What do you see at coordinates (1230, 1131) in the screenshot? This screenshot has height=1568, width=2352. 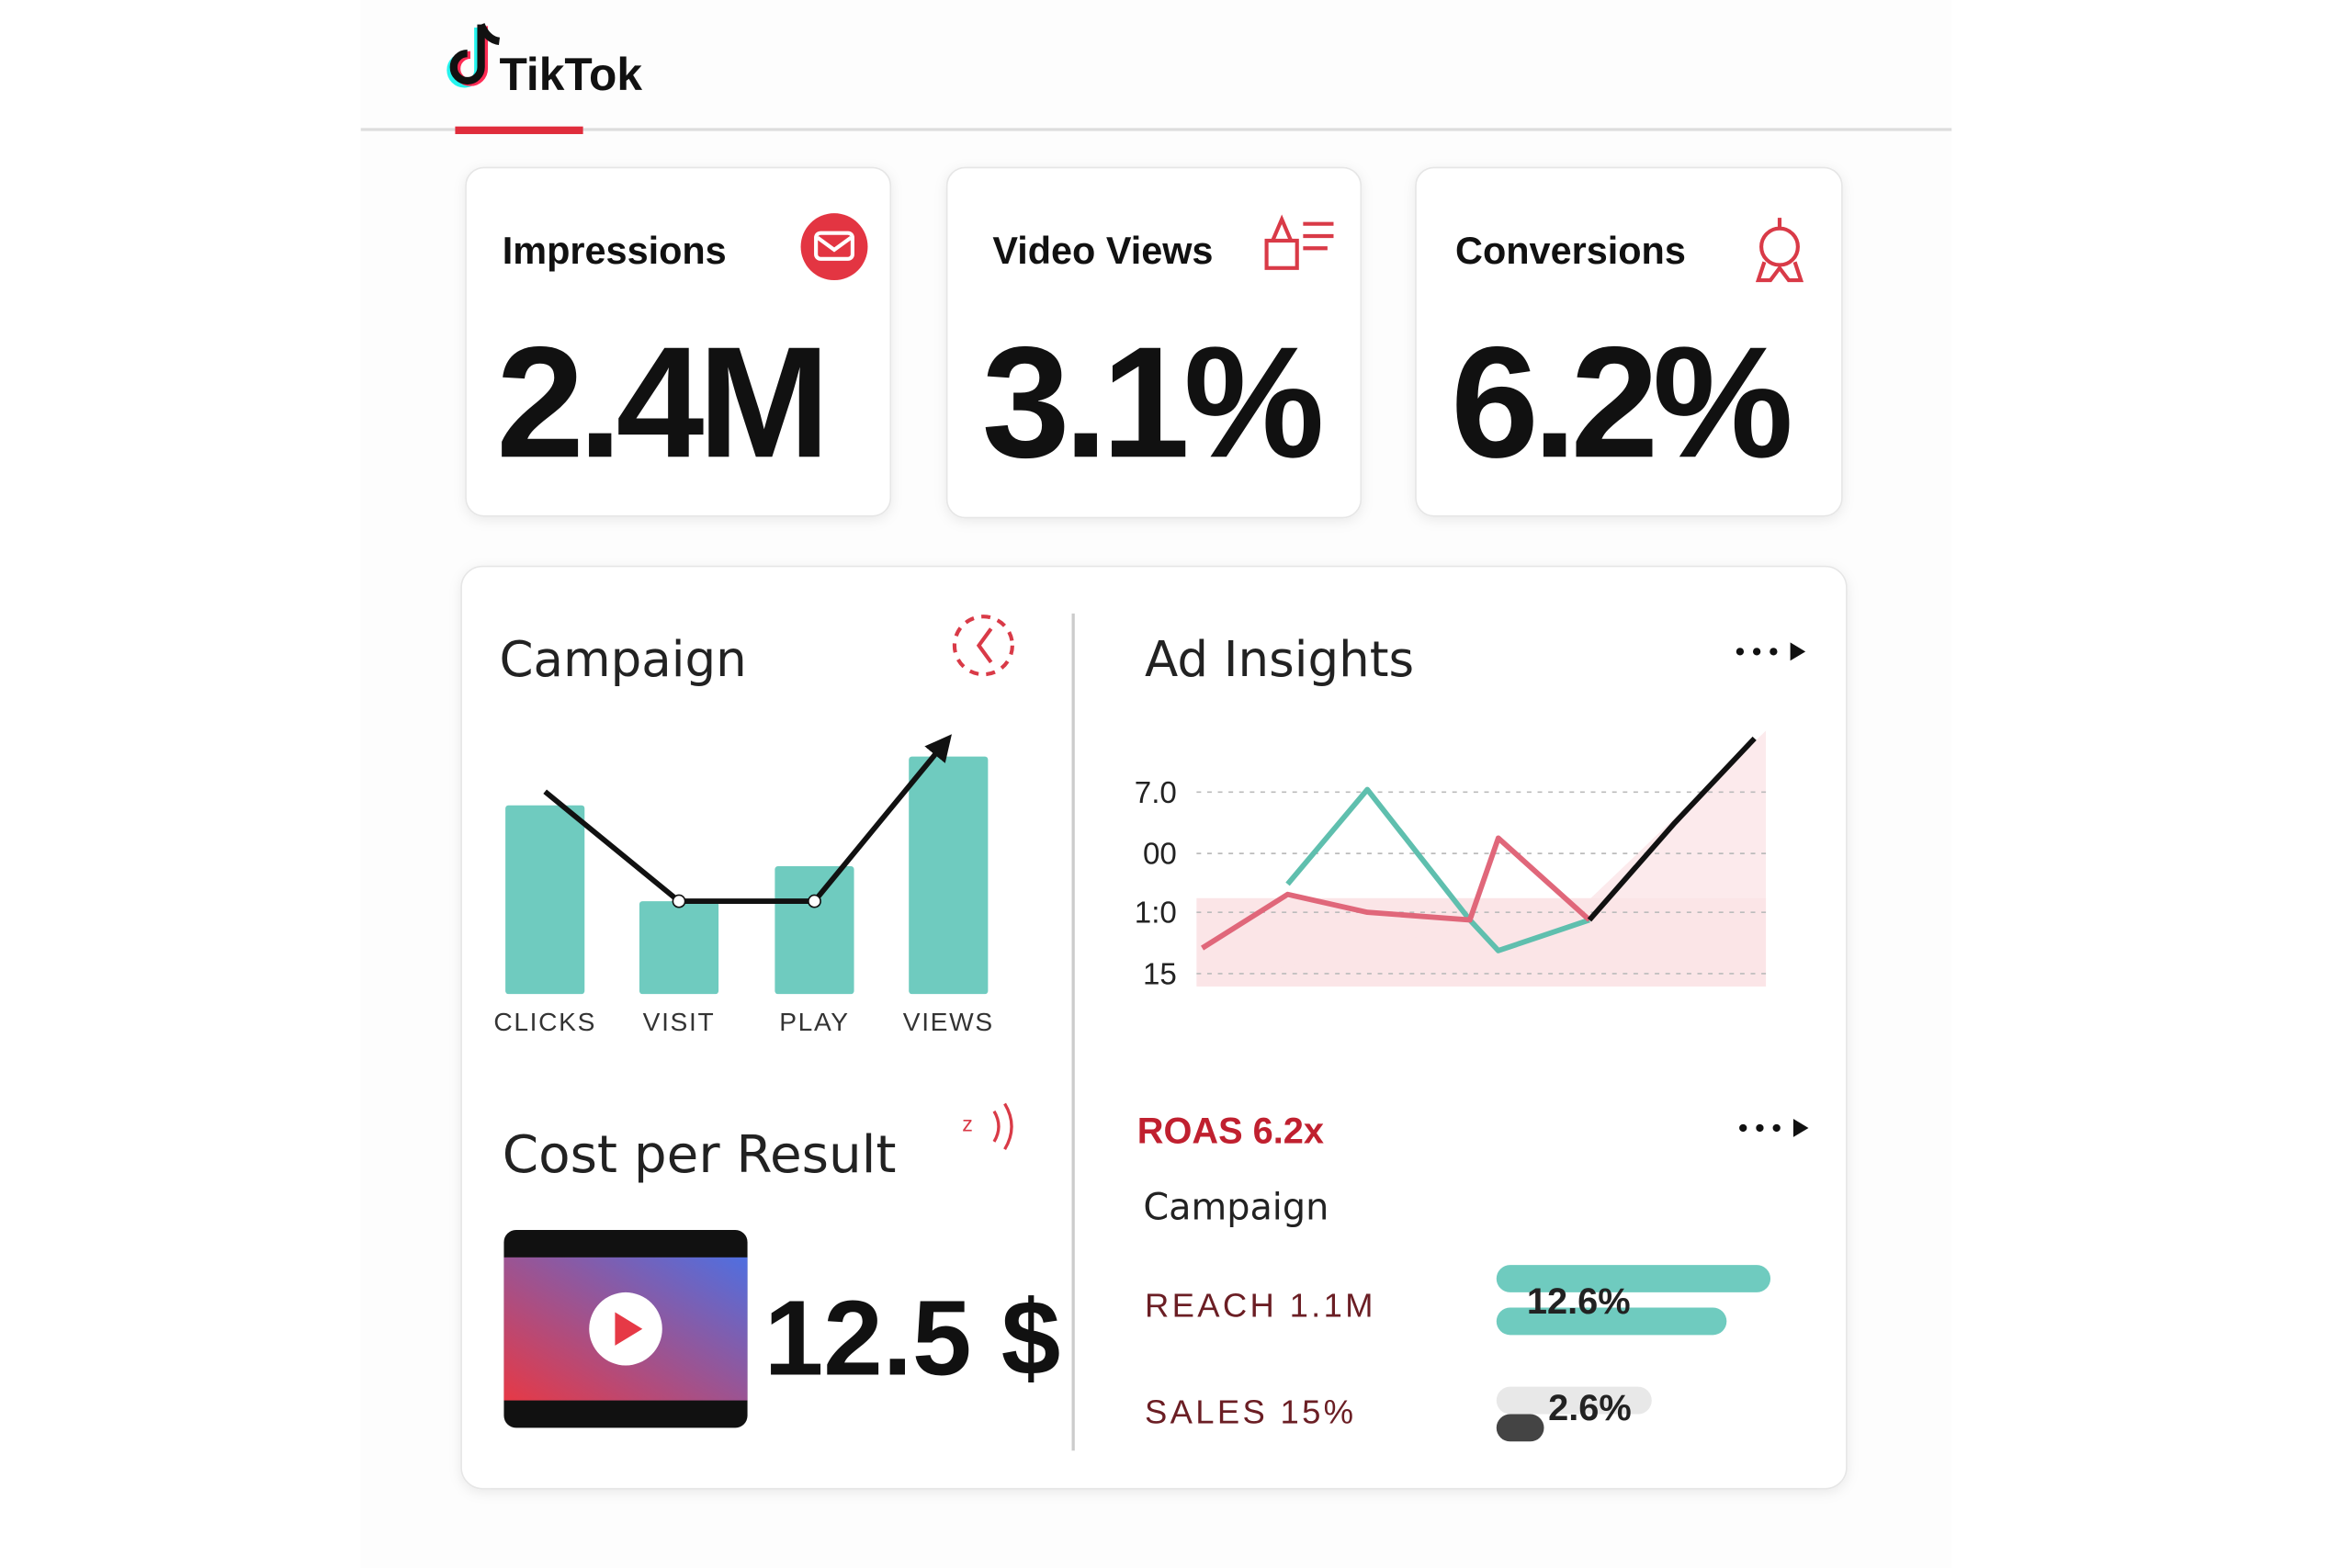 I see `roas-title: ROAS 6.2x` at bounding box center [1230, 1131].